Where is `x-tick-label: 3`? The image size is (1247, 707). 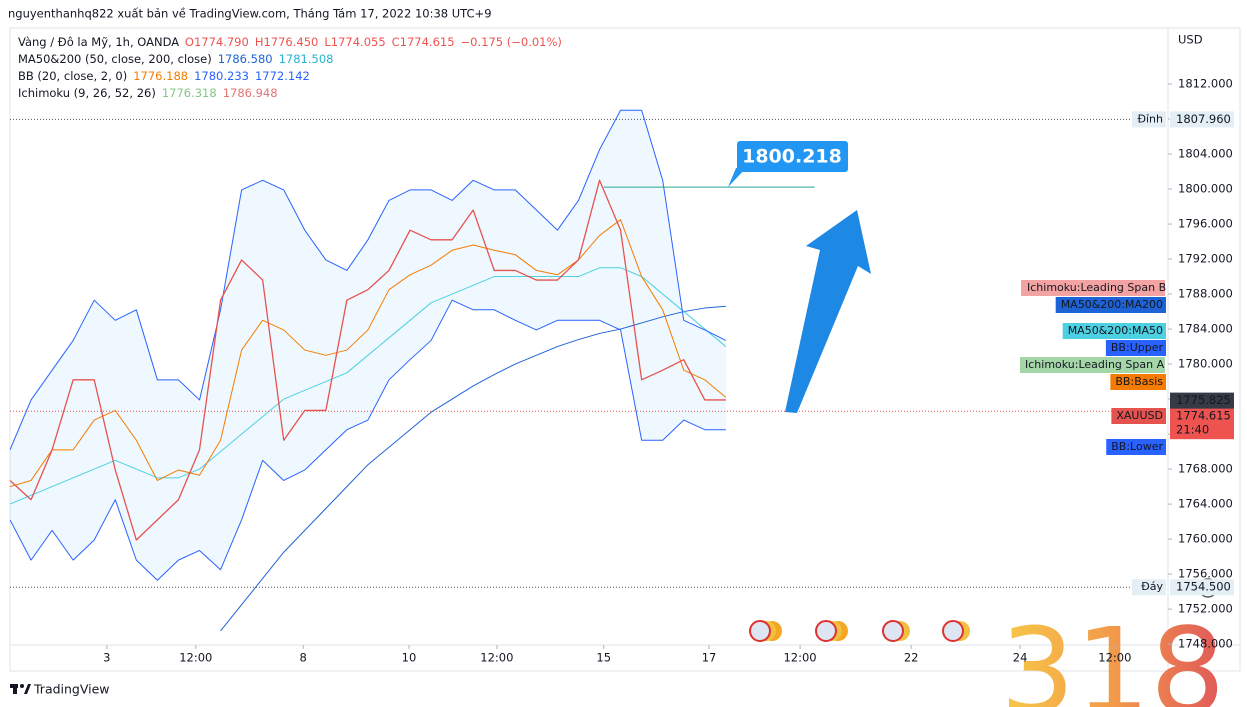
x-tick-label: 3 is located at coordinates (106, 658).